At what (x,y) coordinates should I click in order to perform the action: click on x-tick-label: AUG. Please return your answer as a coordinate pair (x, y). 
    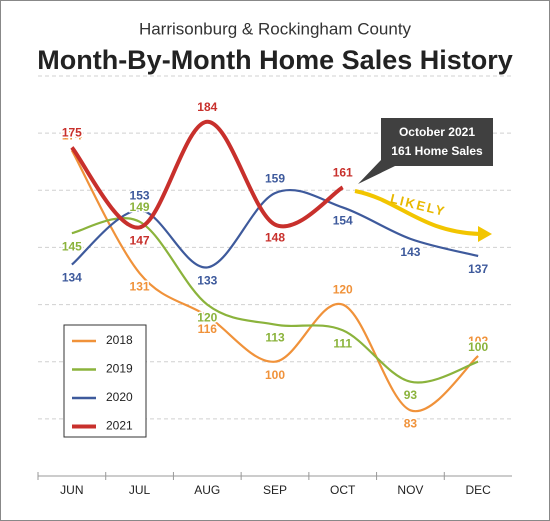
    Looking at the image, I should click on (207, 490).